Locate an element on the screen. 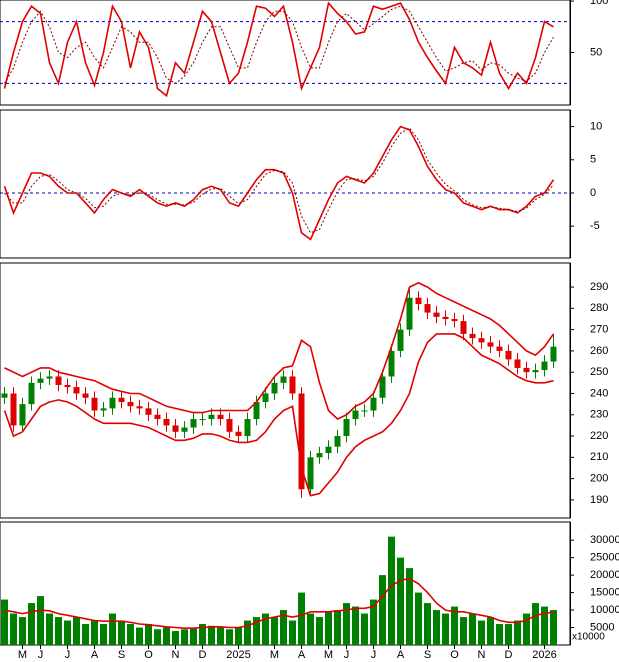 Image resolution: width=619 pixels, height=662 pixels. y-tick-label: 100 is located at coordinates (599, 3).